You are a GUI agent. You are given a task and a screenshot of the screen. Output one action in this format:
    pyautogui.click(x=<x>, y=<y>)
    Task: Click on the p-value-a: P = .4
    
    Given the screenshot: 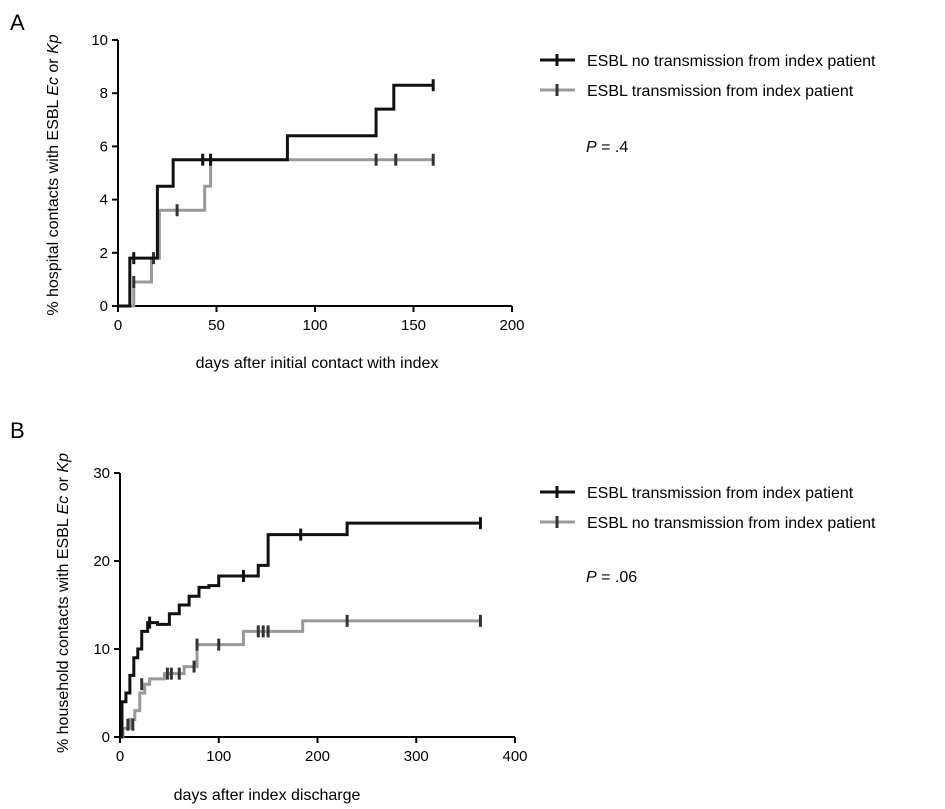 What is the action you would take?
    pyautogui.click(x=607, y=147)
    